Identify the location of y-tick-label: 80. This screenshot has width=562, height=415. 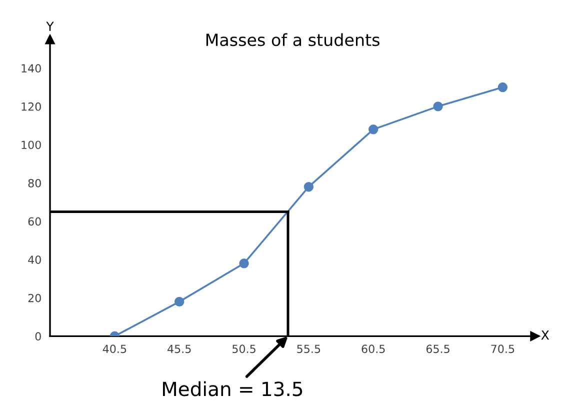
(34, 183).